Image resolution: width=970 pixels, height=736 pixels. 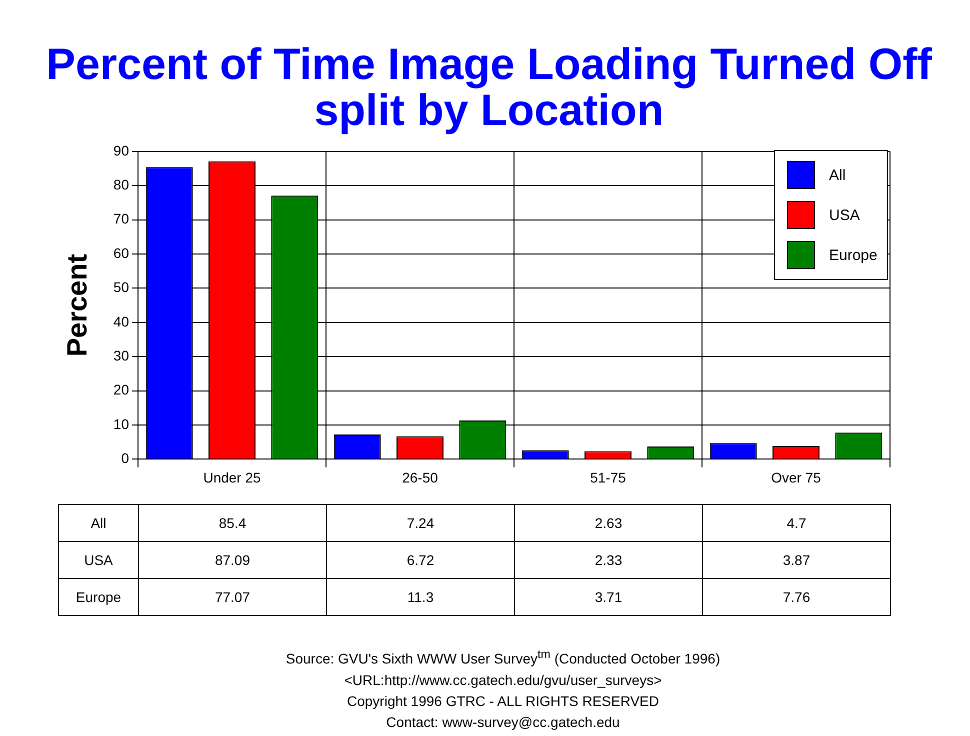 I want to click on text: All, so click(x=98, y=523).